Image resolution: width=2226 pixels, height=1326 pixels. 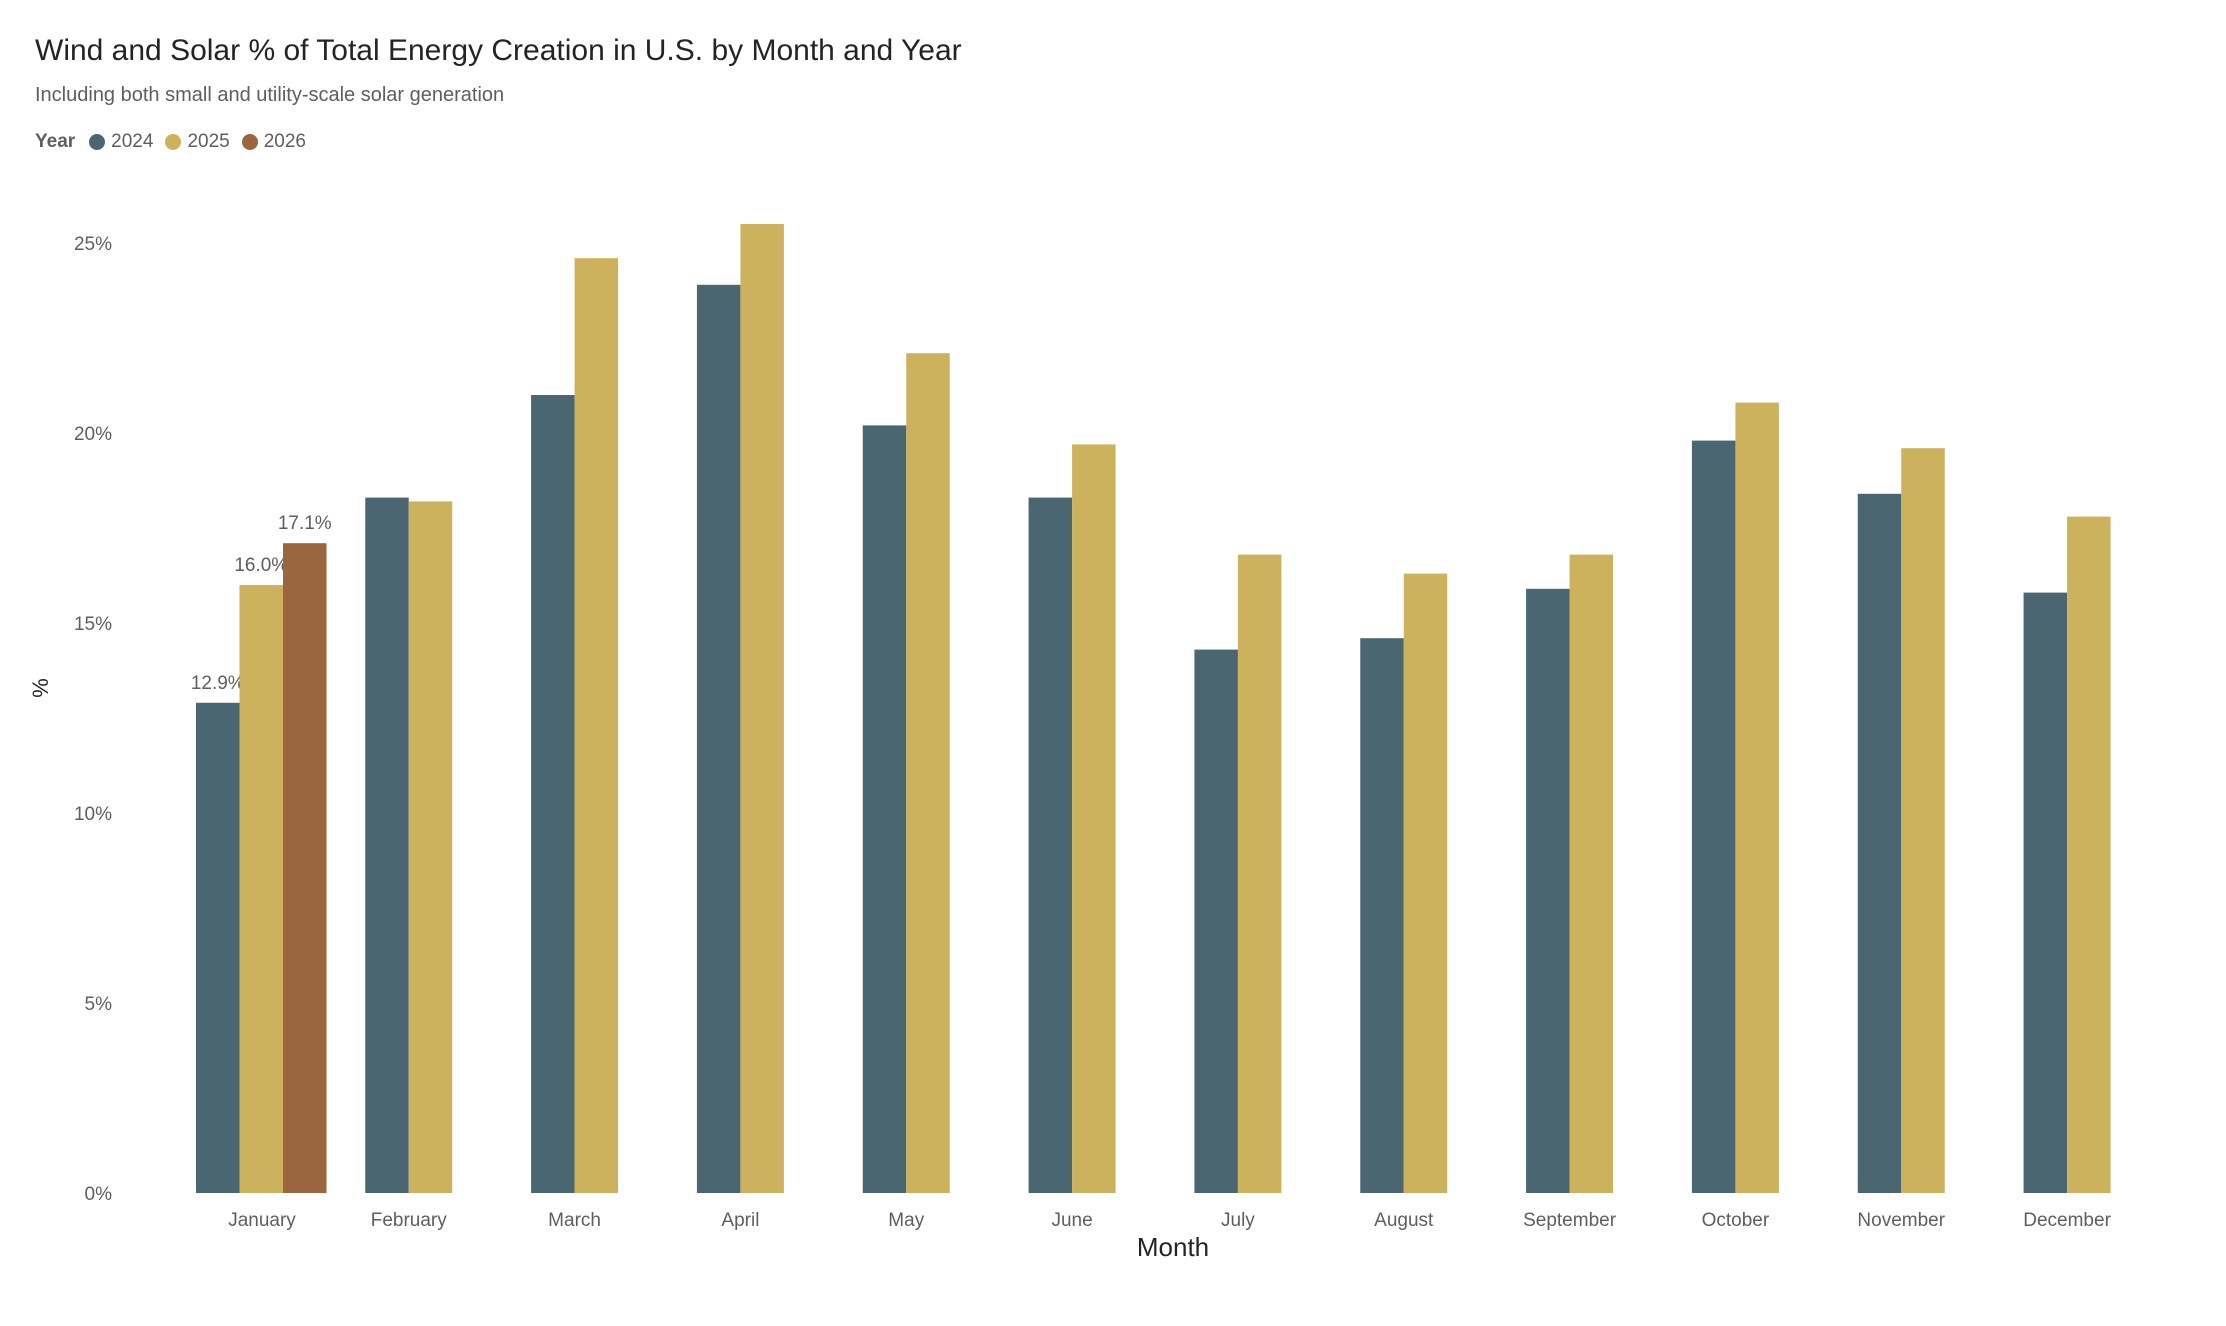 What do you see at coordinates (553, 794) in the screenshot?
I see `bar-march-2024` at bounding box center [553, 794].